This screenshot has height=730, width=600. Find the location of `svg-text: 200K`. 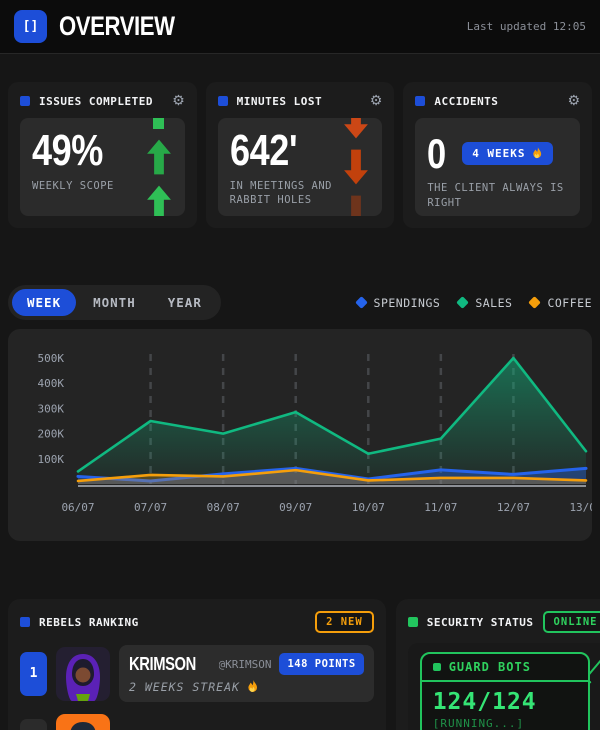

svg-text: 200K is located at coordinates (51, 434).